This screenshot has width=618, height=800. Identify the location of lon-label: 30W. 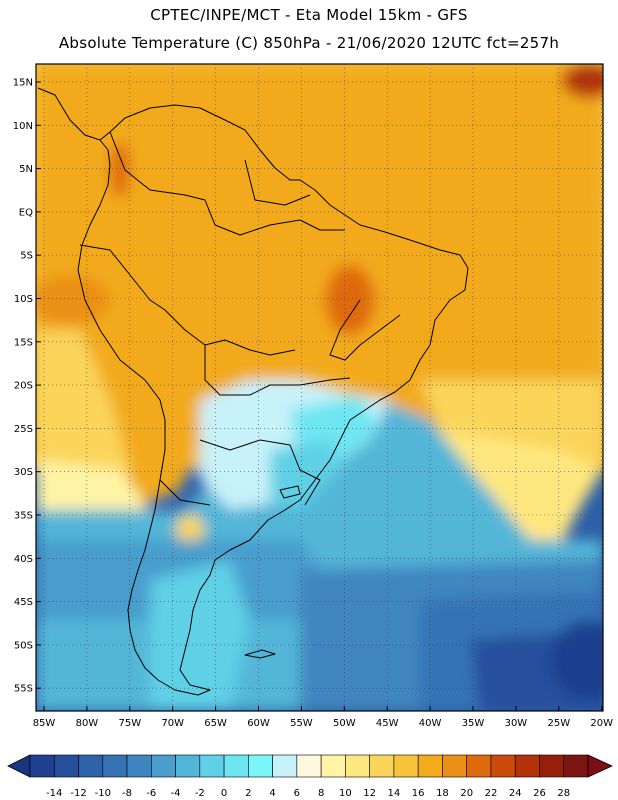
(516, 723).